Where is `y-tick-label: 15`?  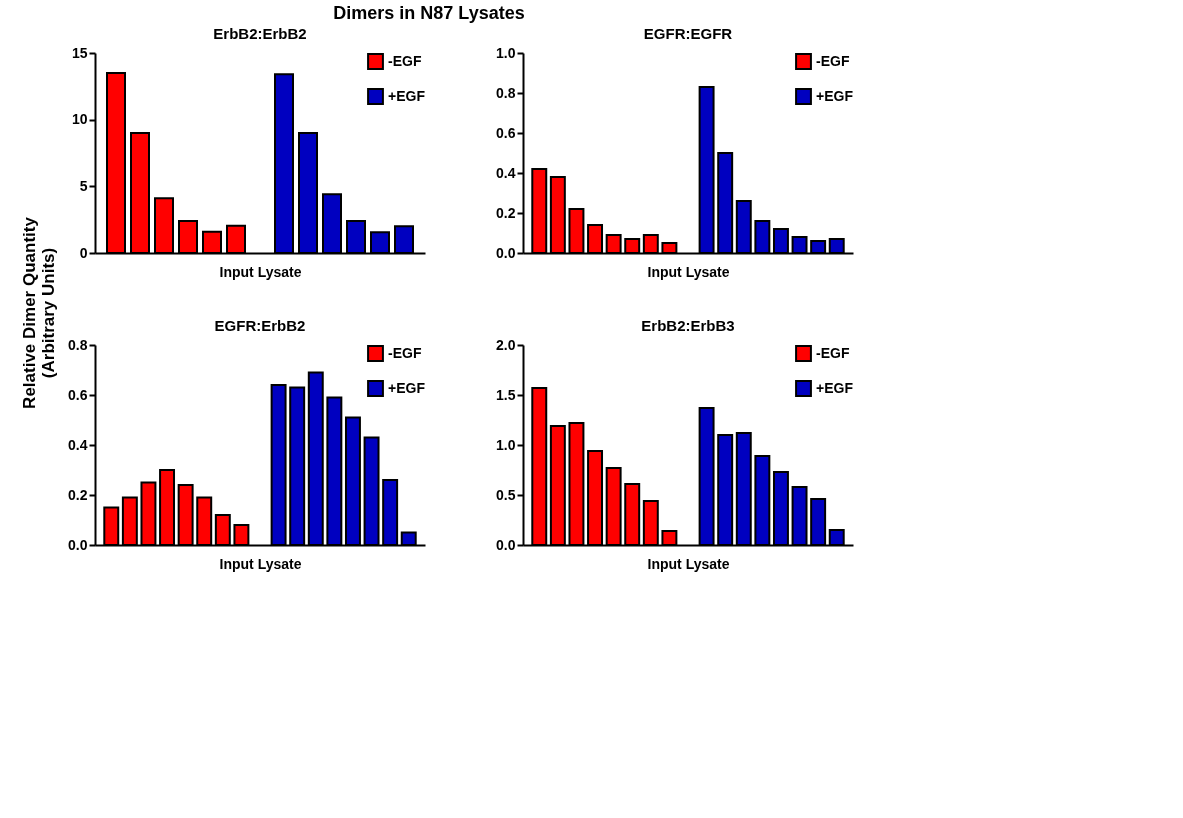
y-tick-label: 15 is located at coordinates (79, 52).